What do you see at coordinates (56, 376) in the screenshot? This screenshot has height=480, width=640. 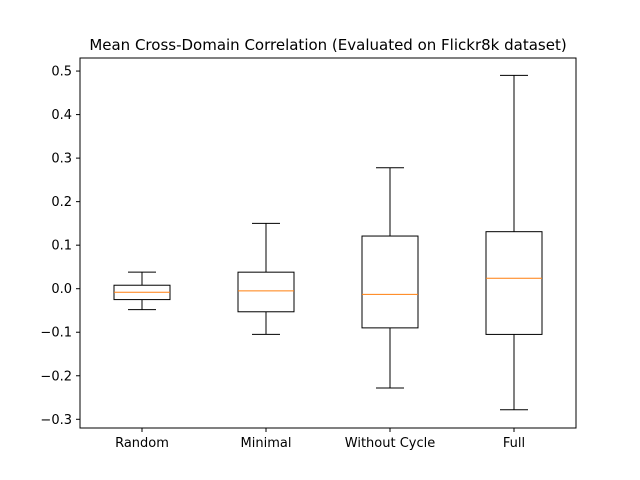 I see `y-tick-label: −0.2` at bounding box center [56, 376].